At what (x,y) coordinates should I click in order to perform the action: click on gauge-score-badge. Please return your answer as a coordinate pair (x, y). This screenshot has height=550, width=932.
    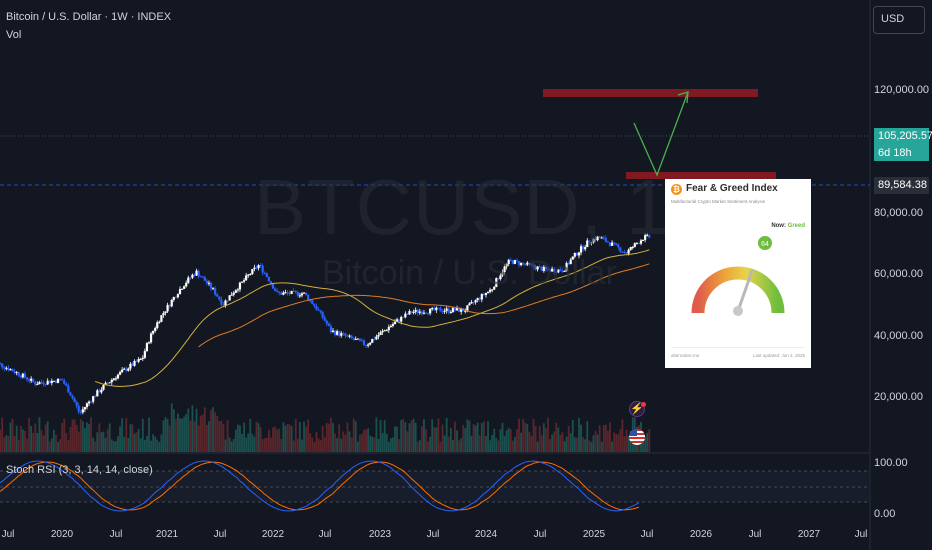
    Looking at the image, I should click on (765, 243).